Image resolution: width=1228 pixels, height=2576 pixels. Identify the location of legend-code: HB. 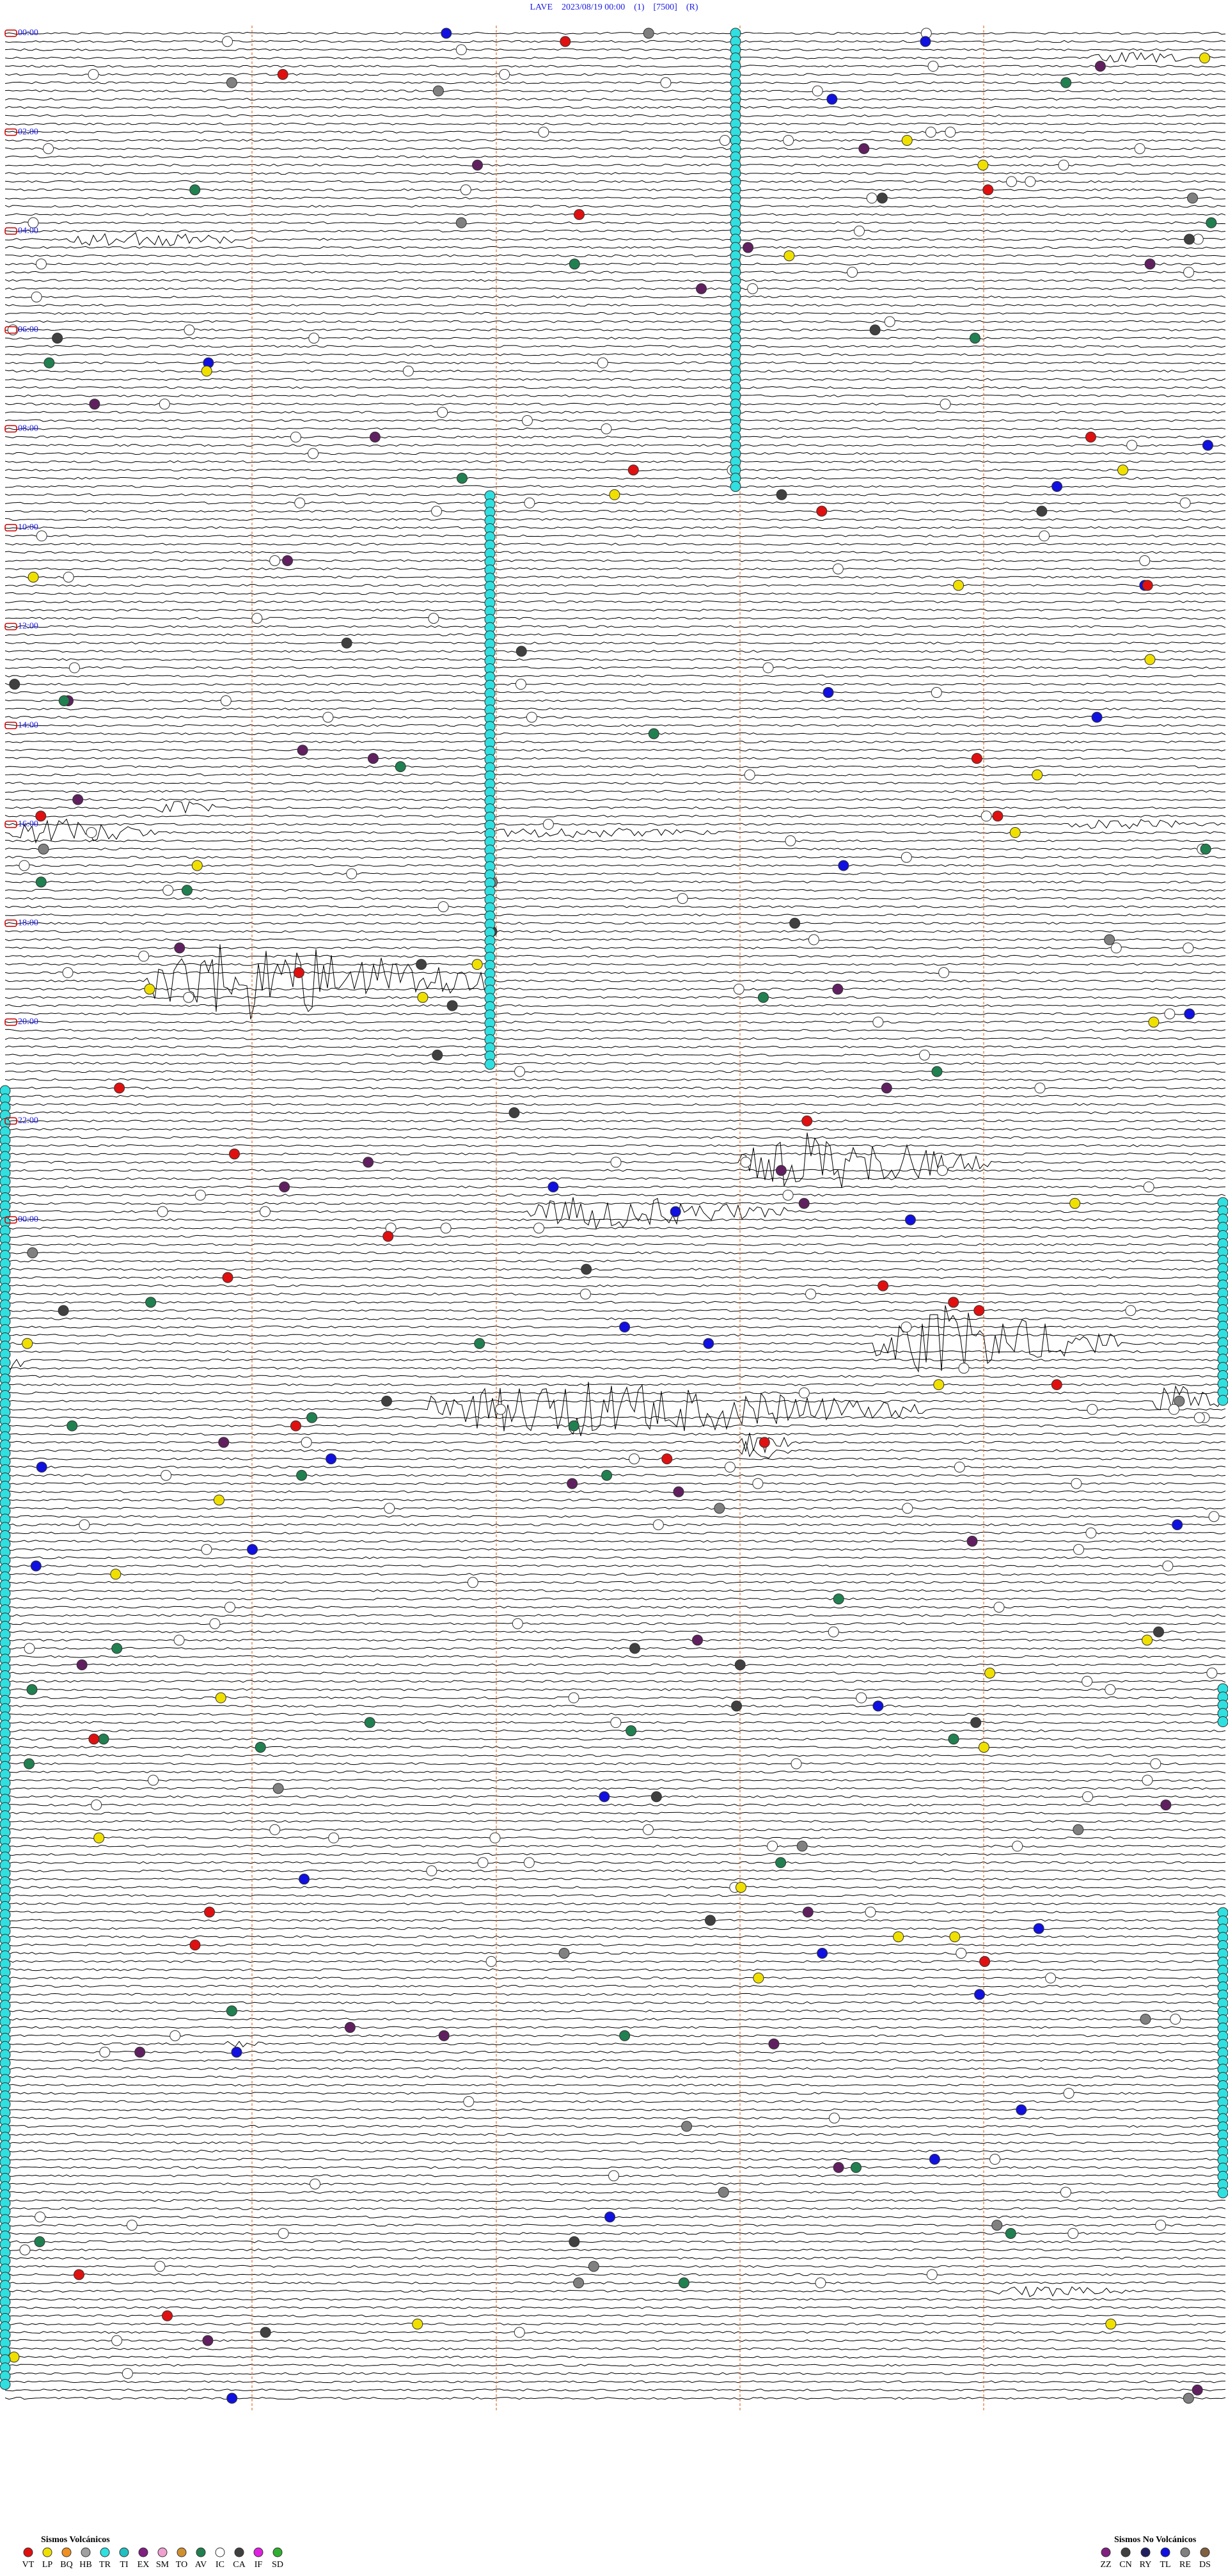
(85, 2565).